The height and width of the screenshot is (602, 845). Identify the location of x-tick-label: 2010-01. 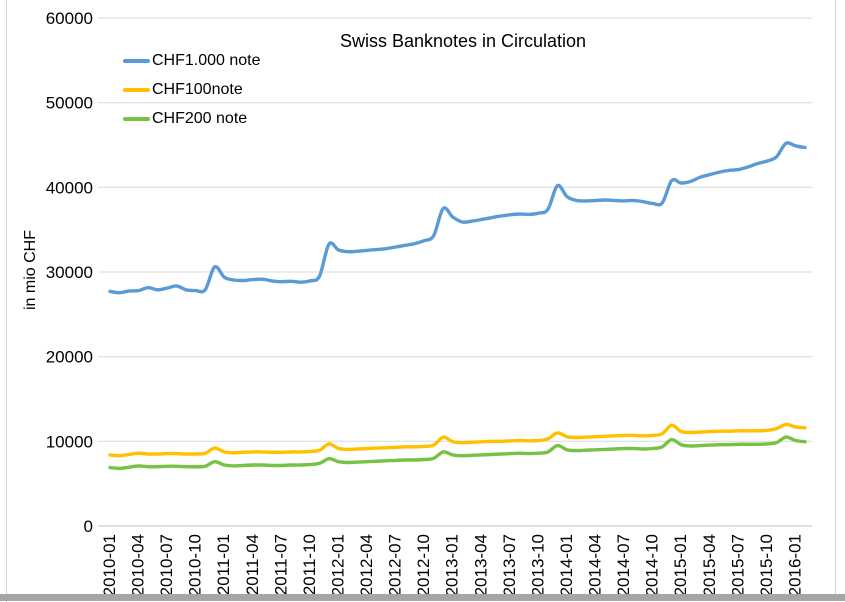
(109, 565).